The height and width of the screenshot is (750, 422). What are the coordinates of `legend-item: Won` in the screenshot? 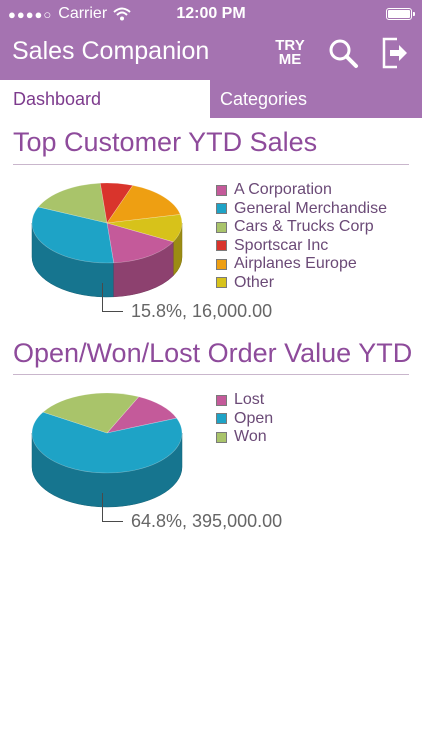 It's located at (244, 437).